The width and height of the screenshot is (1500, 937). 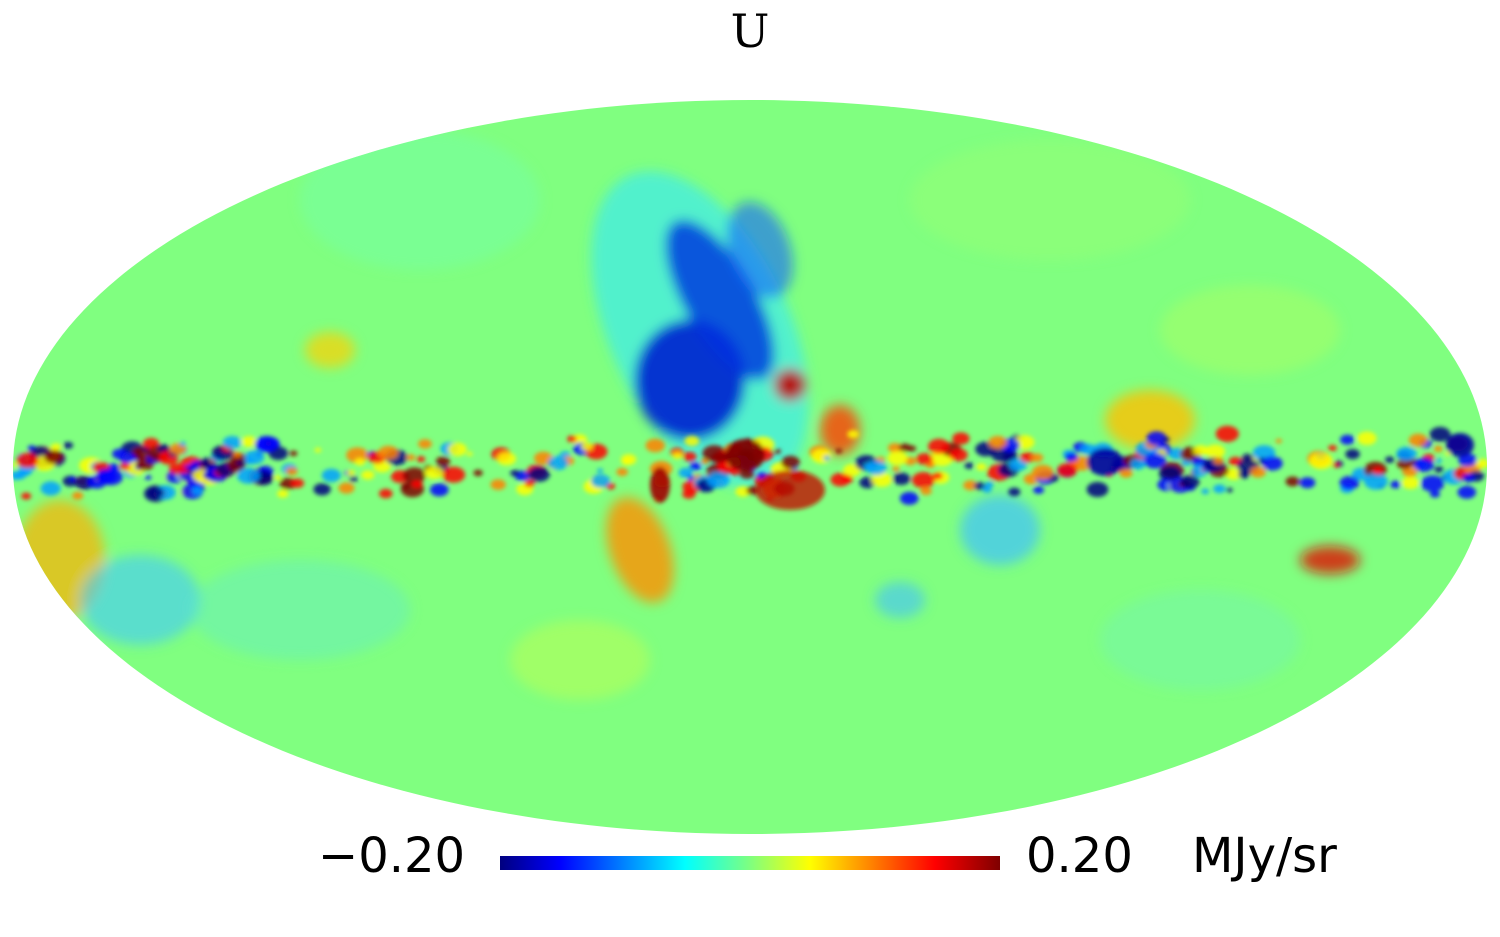 What do you see at coordinates (750, 863) in the screenshot?
I see `colorbar` at bounding box center [750, 863].